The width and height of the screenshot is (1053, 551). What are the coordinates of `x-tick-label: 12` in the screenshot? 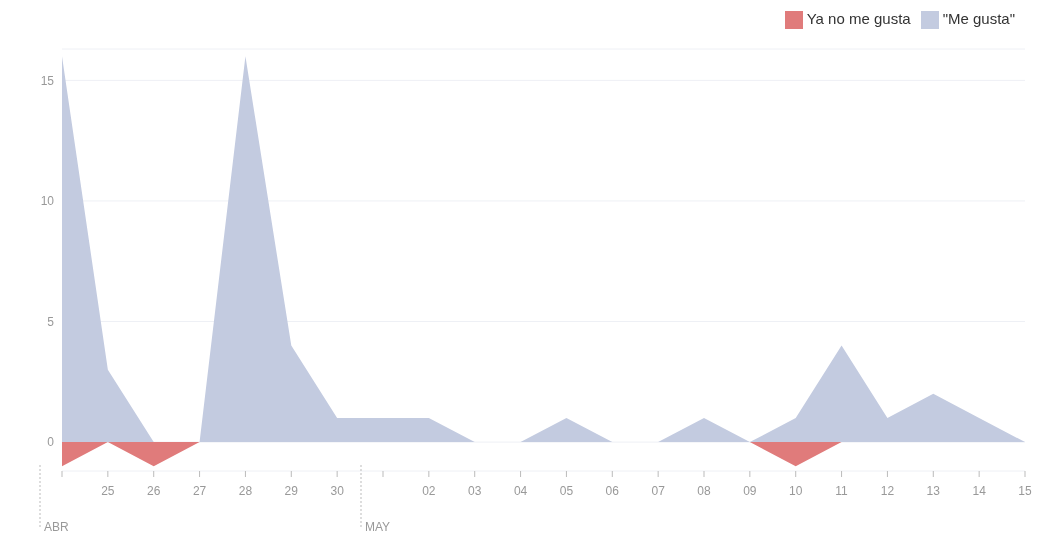 It's located at (887, 491).